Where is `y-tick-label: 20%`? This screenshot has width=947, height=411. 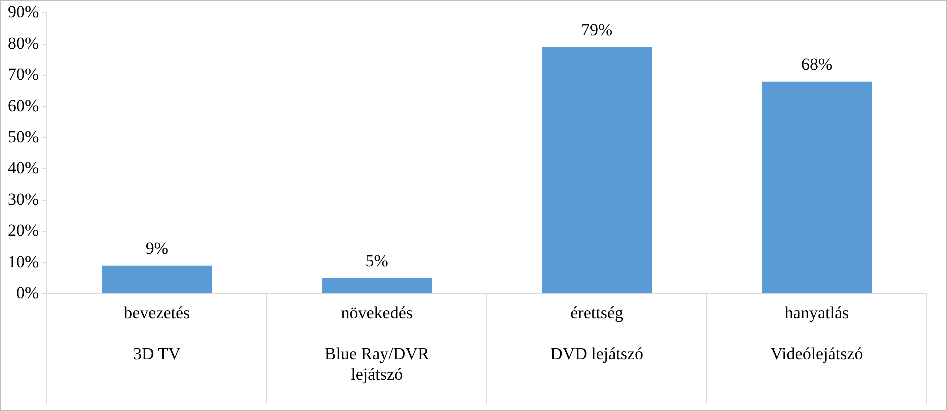
y-tick-label: 20% is located at coordinates (24, 230).